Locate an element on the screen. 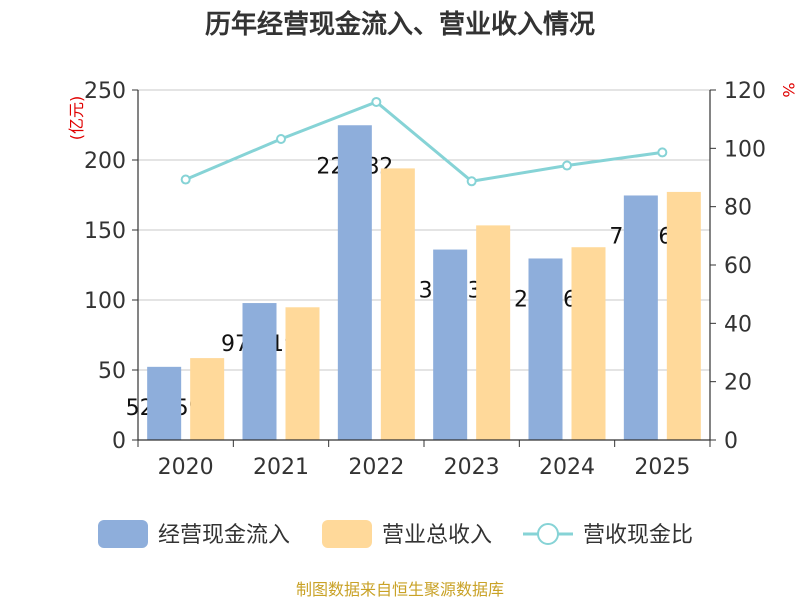 The height and width of the screenshot is (600, 800). x-tick-label: 2025 is located at coordinates (662, 467).